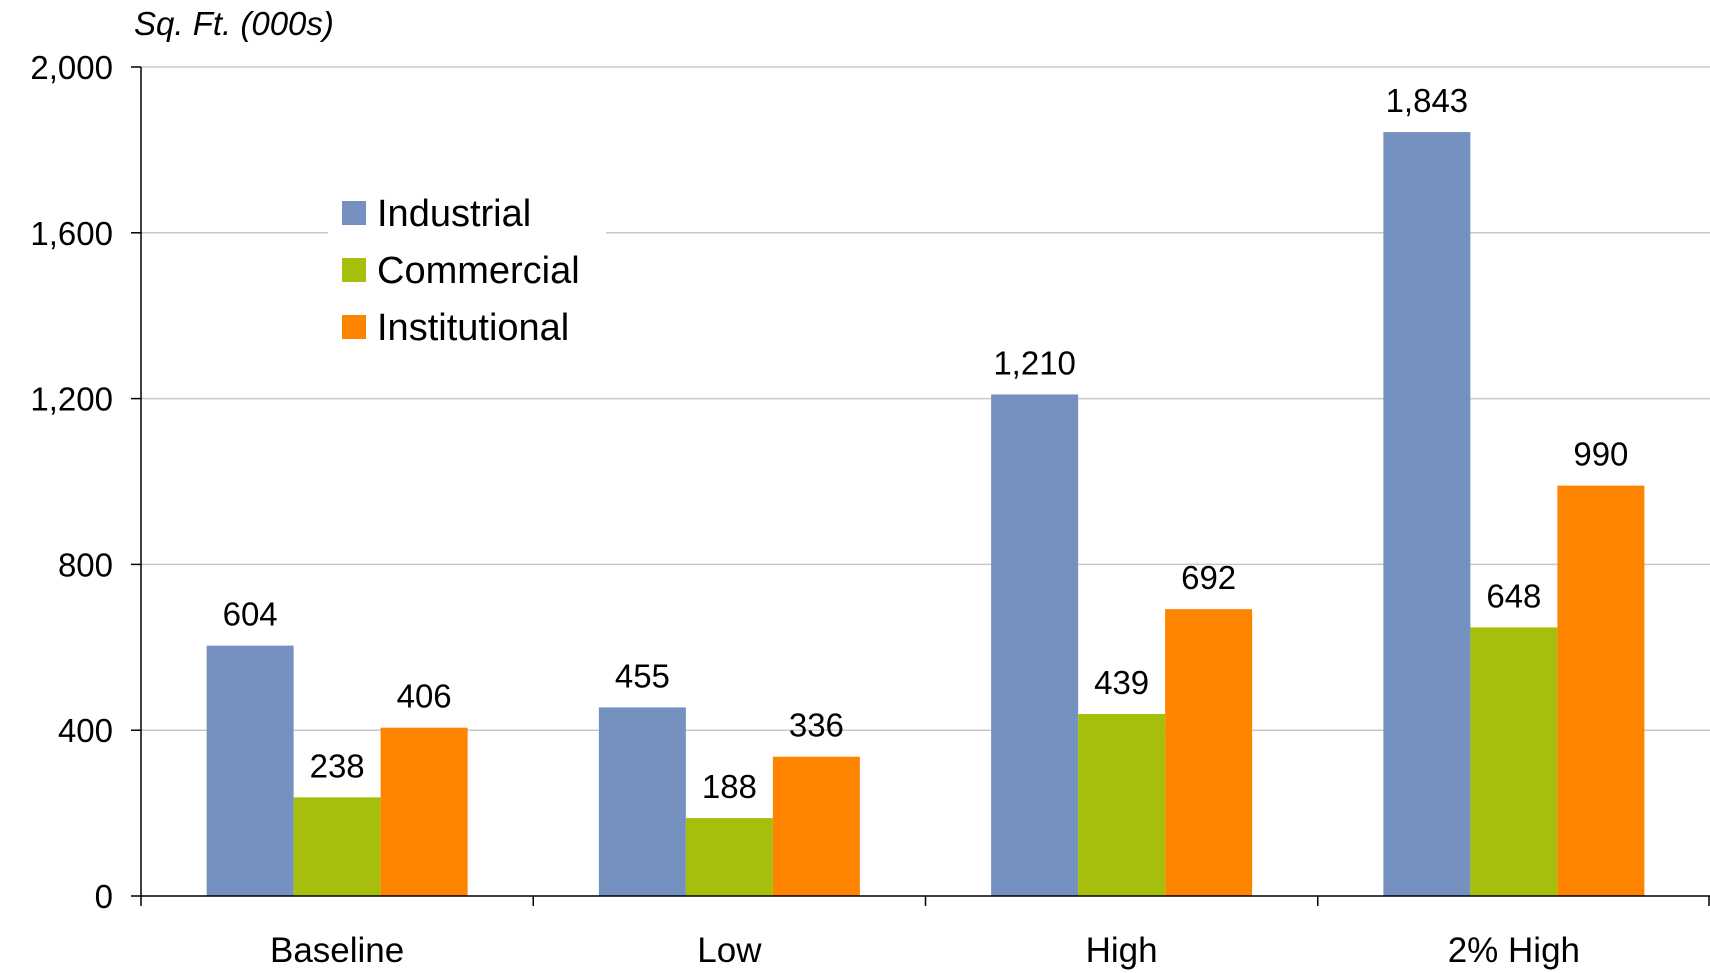 The image size is (1710, 973). Describe the element at coordinates (816, 725) in the screenshot. I see `data-label: 336` at that location.